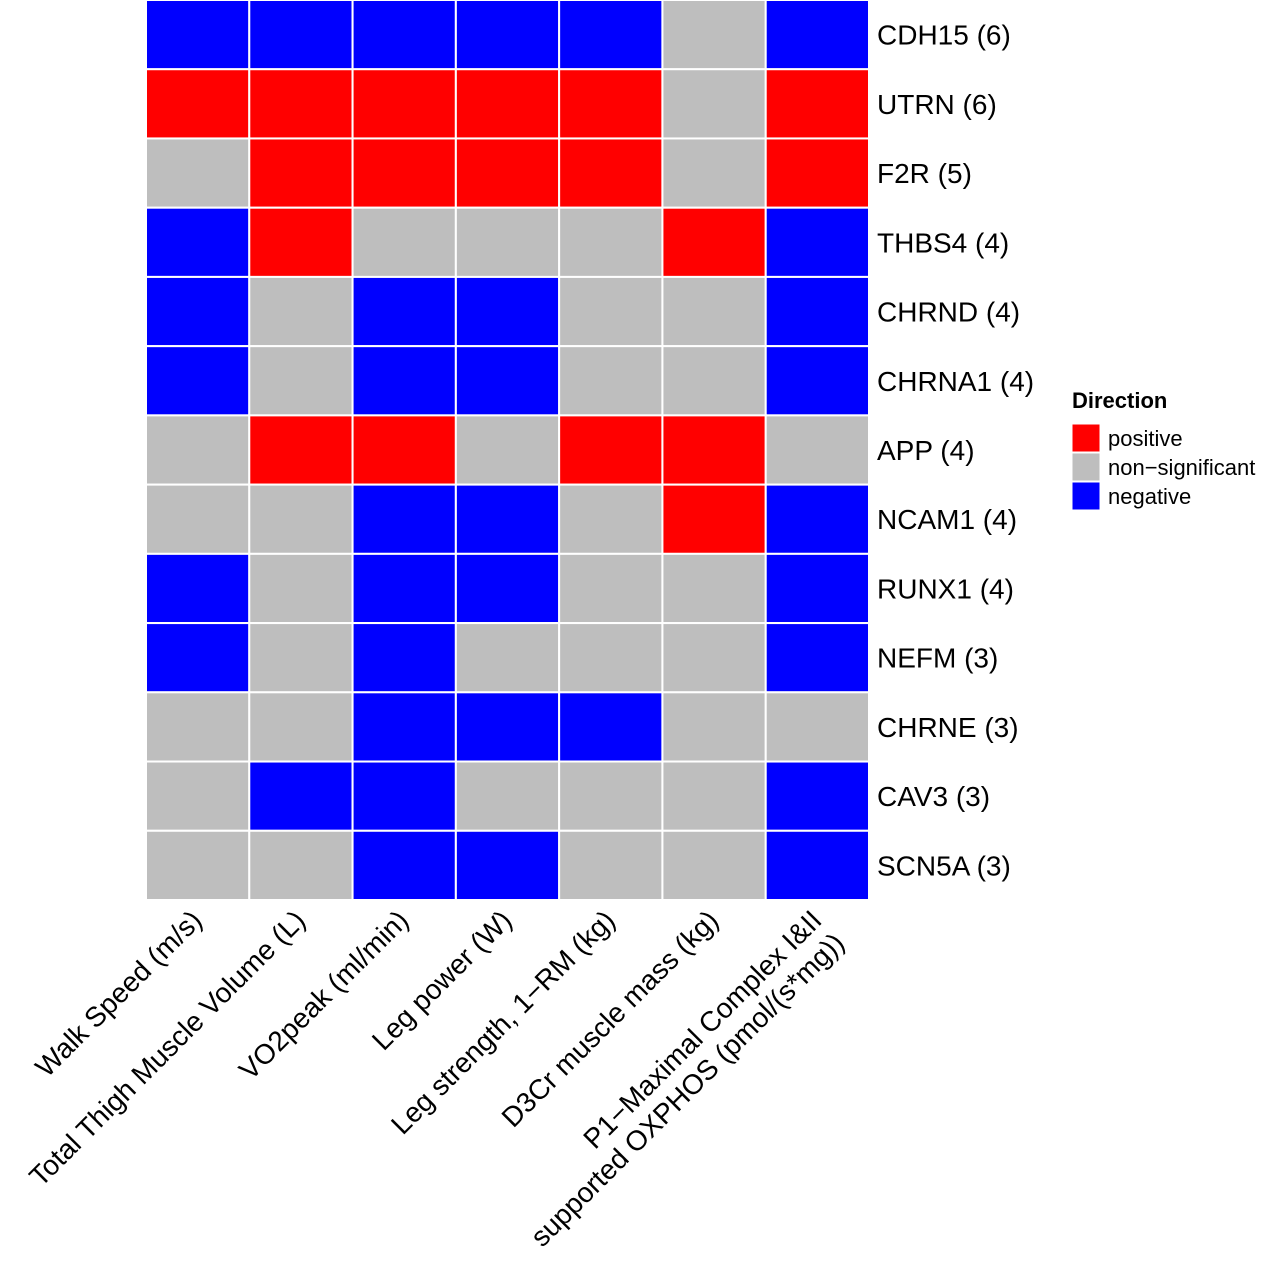  Describe the element at coordinates (944, 35) in the screenshot. I see `row-label: CDH15 (6)` at that location.